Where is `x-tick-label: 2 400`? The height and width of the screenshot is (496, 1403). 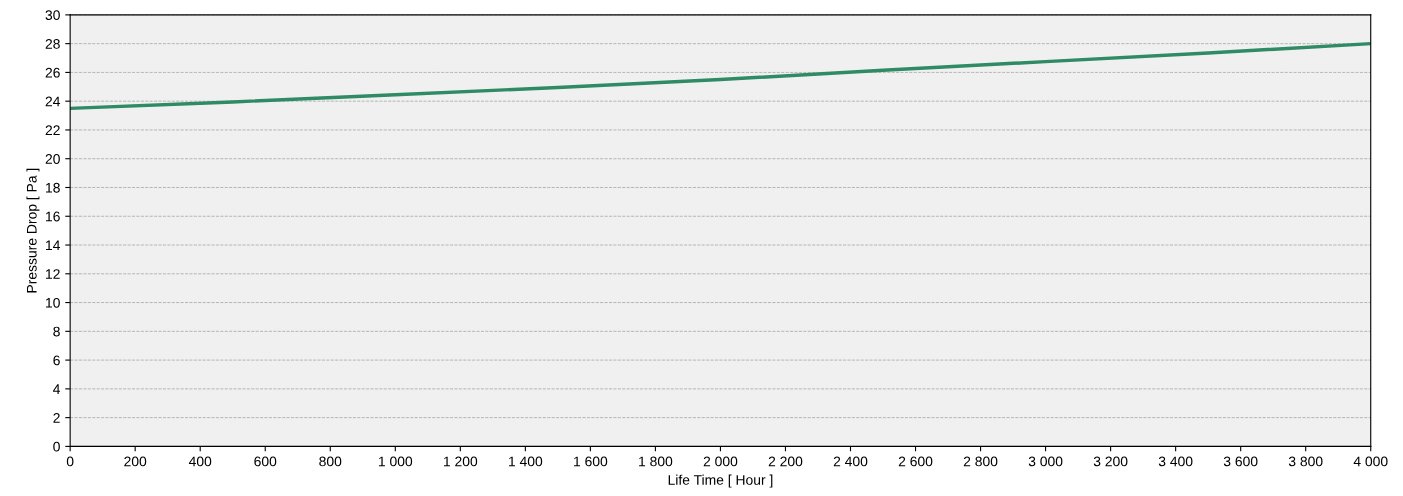 x-tick-label: 2 400 is located at coordinates (850, 461).